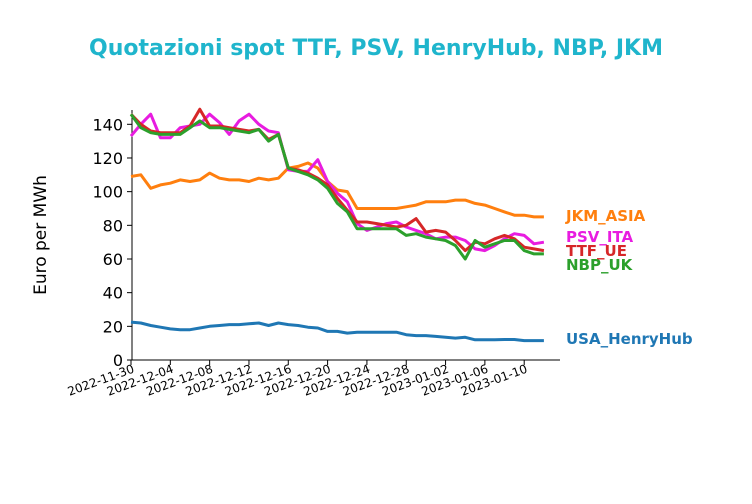 The height and width of the screenshot is (504, 752). I want to click on y-tick-label-20: 20, so click(113, 326).